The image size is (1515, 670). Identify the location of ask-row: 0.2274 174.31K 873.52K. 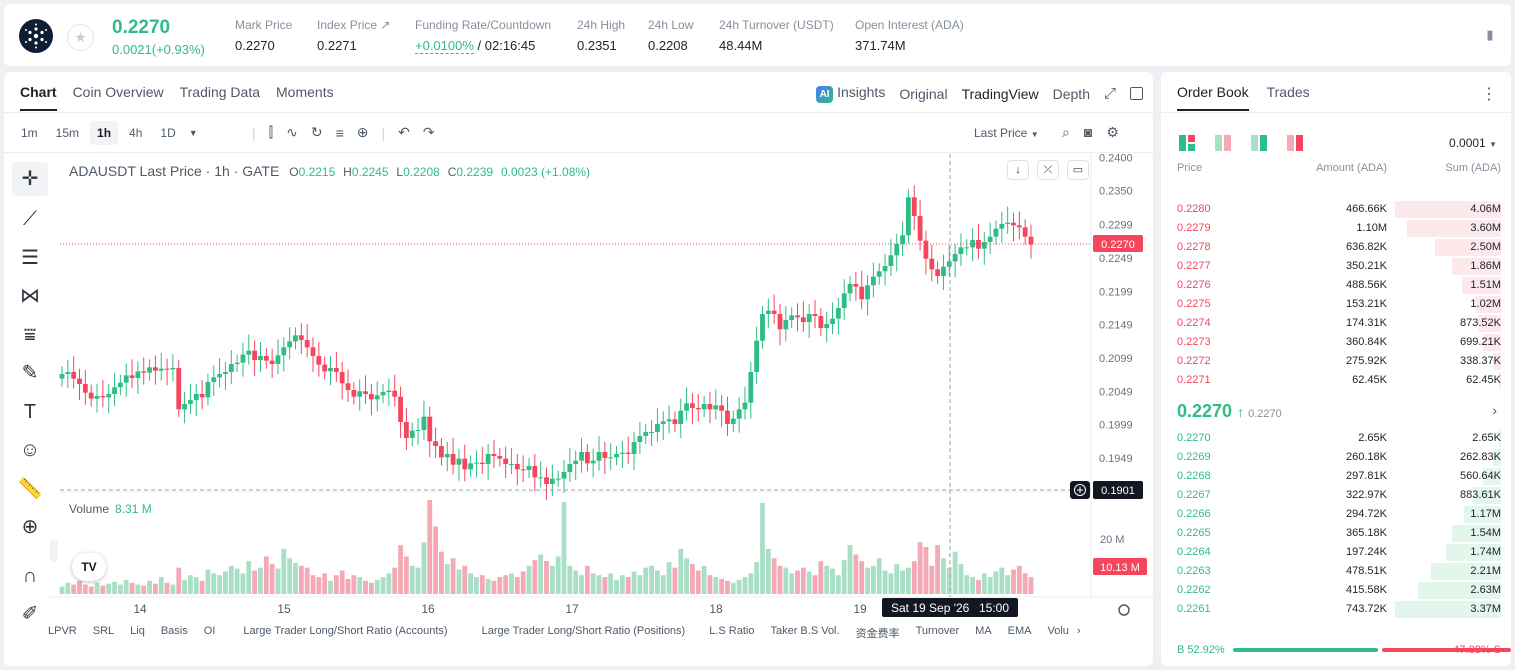
(1336, 323).